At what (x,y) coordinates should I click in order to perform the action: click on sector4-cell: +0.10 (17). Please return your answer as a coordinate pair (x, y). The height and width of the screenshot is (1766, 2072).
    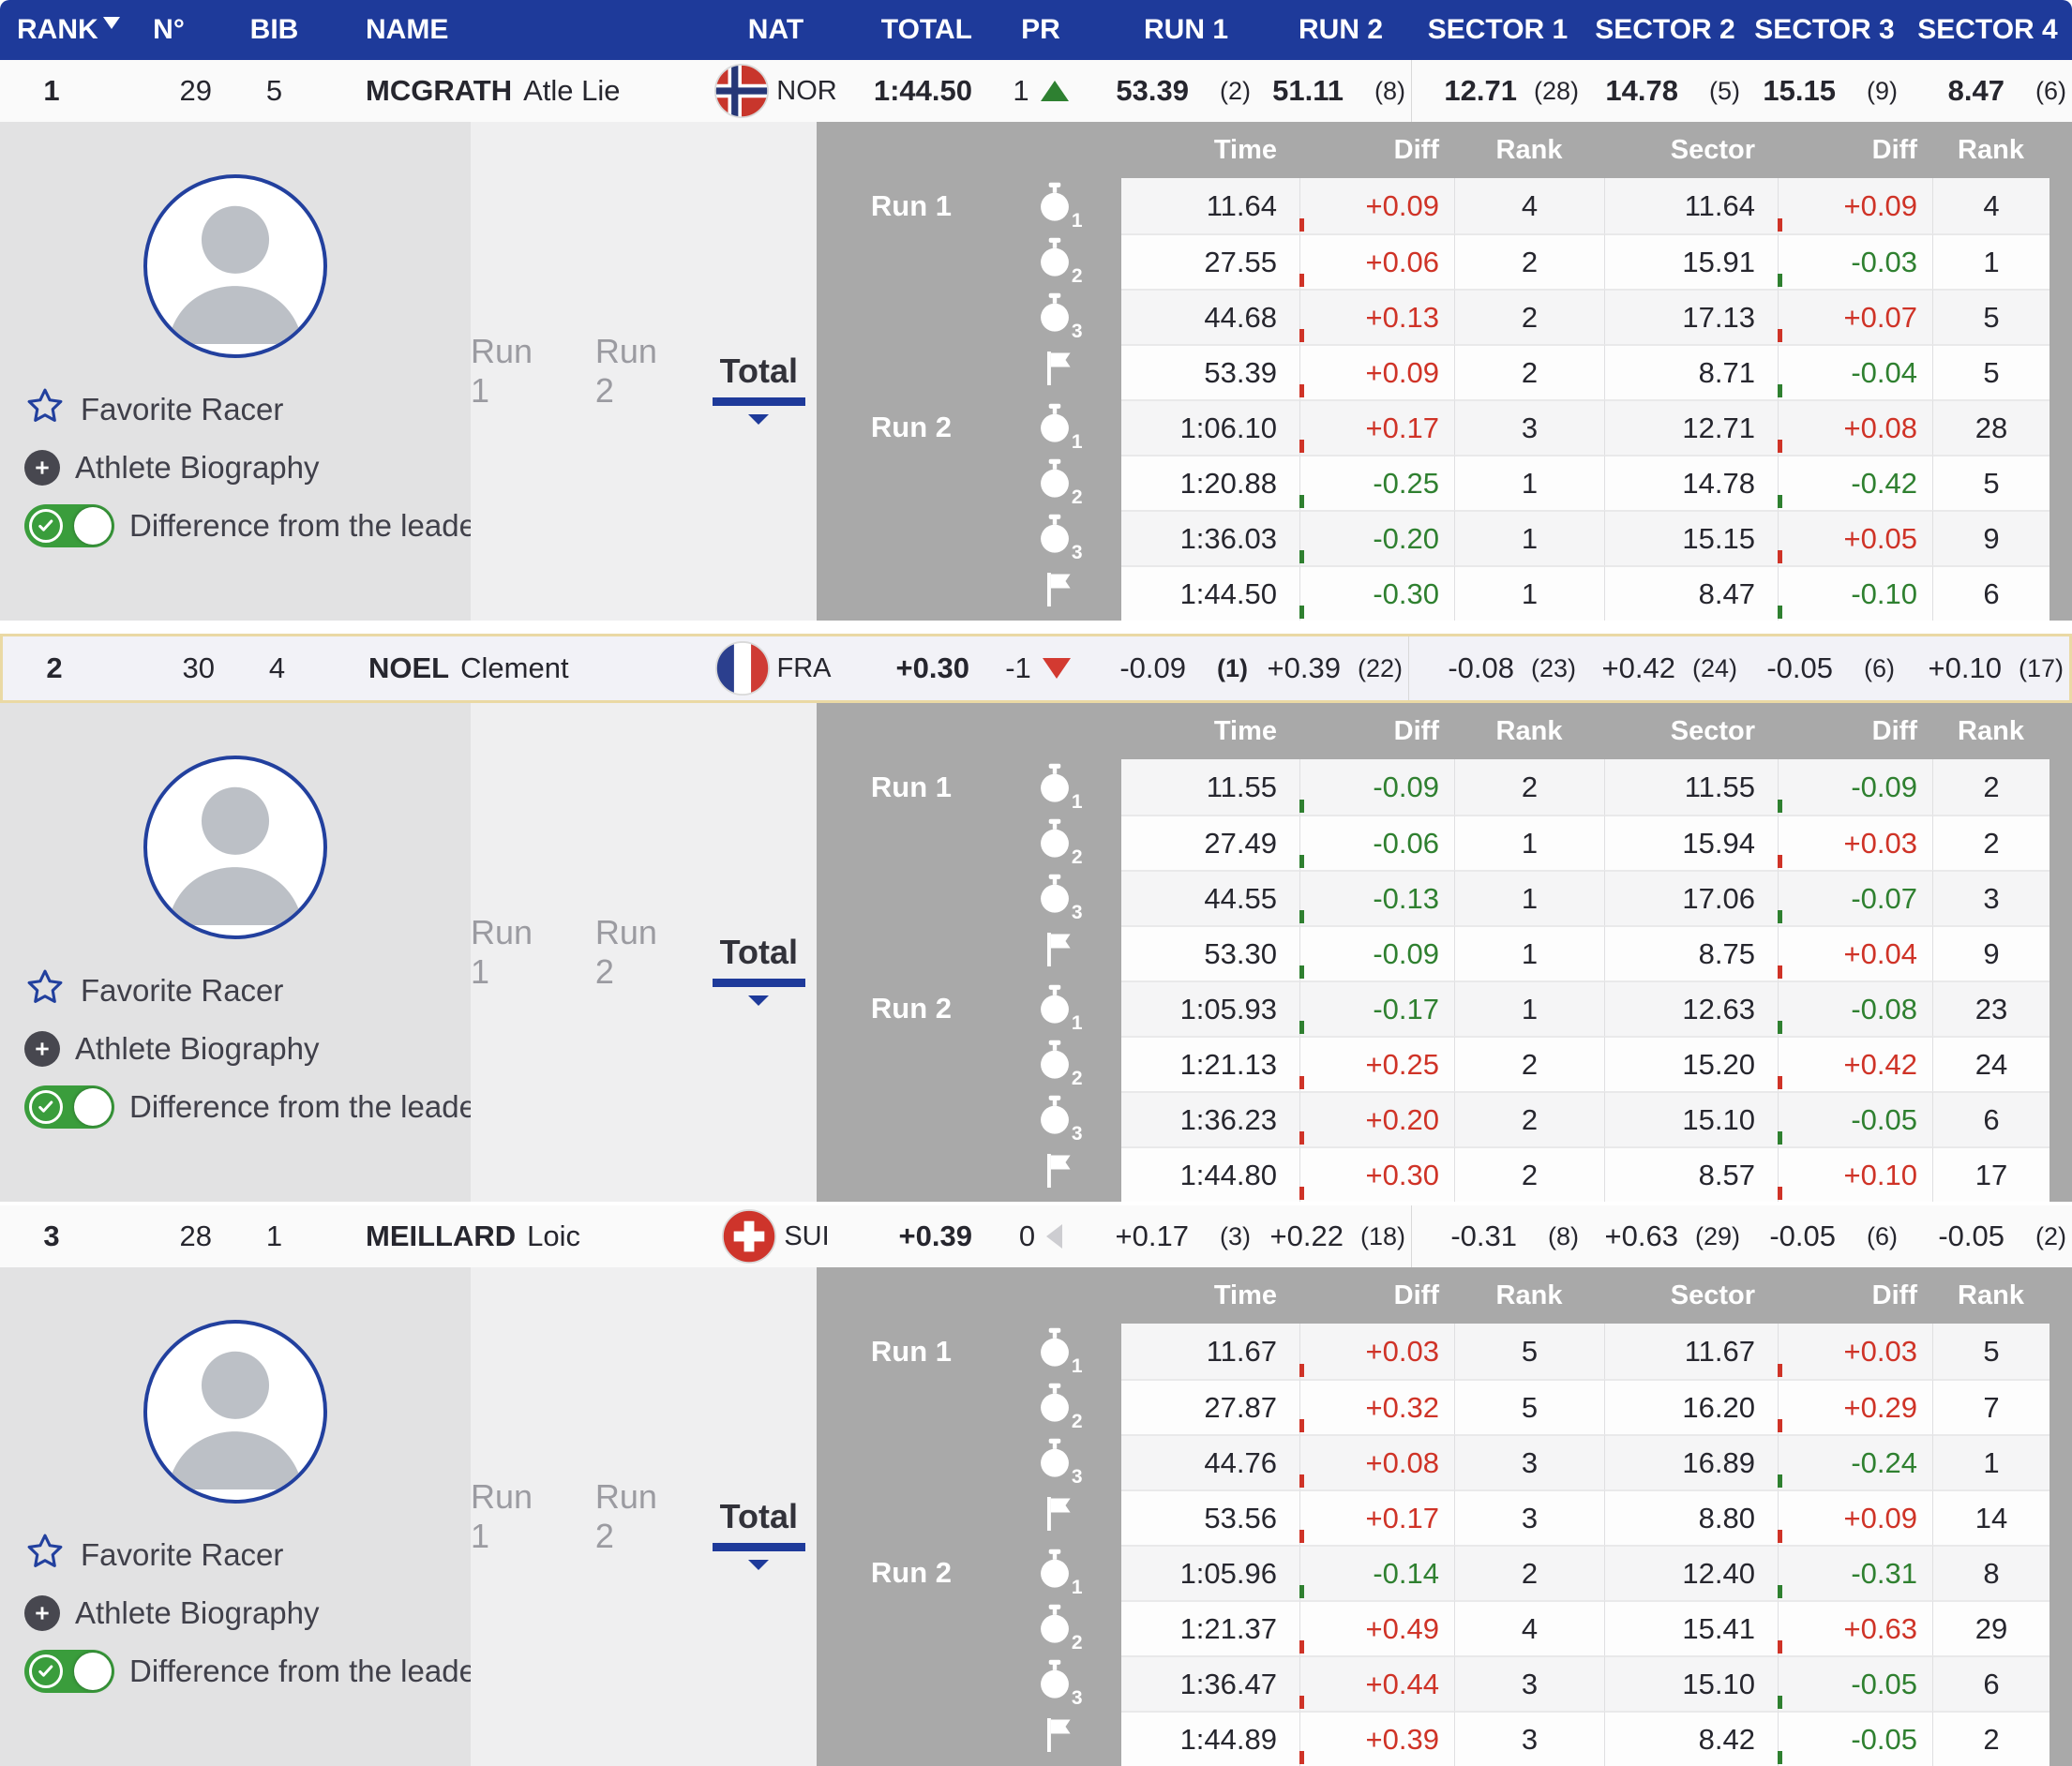
    Looking at the image, I should click on (1996, 667).